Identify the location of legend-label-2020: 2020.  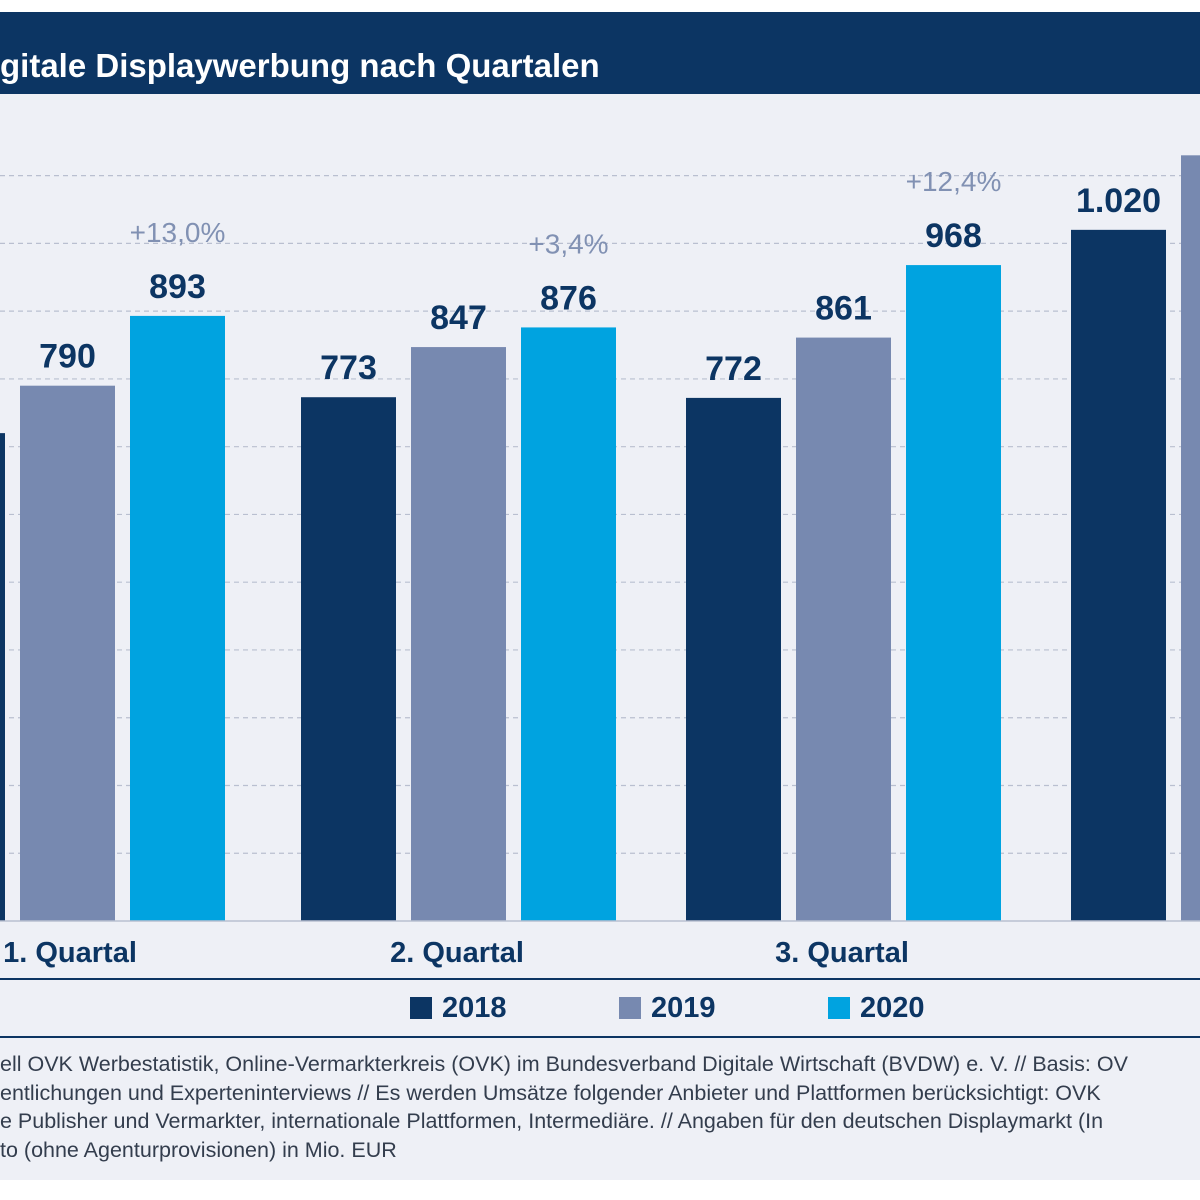
(892, 1007).